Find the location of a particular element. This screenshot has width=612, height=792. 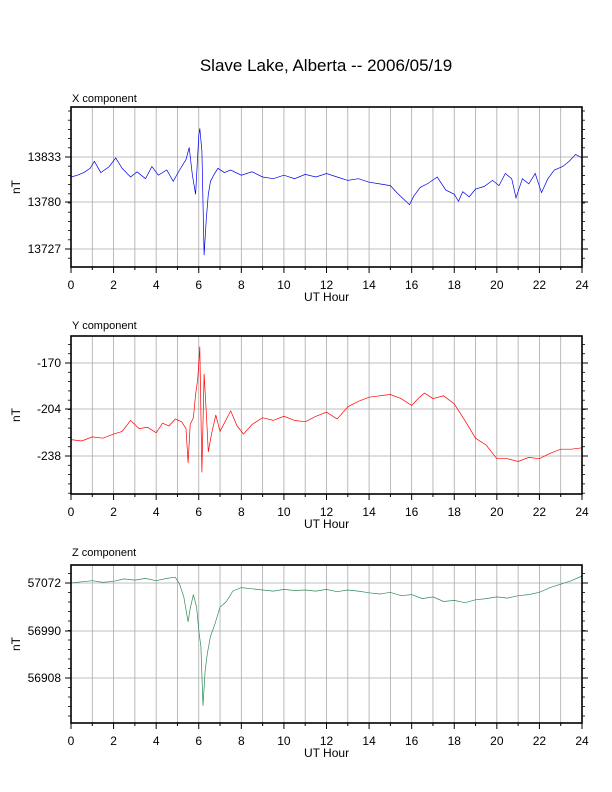

x-tick-label-z: 10 is located at coordinates (284, 741).